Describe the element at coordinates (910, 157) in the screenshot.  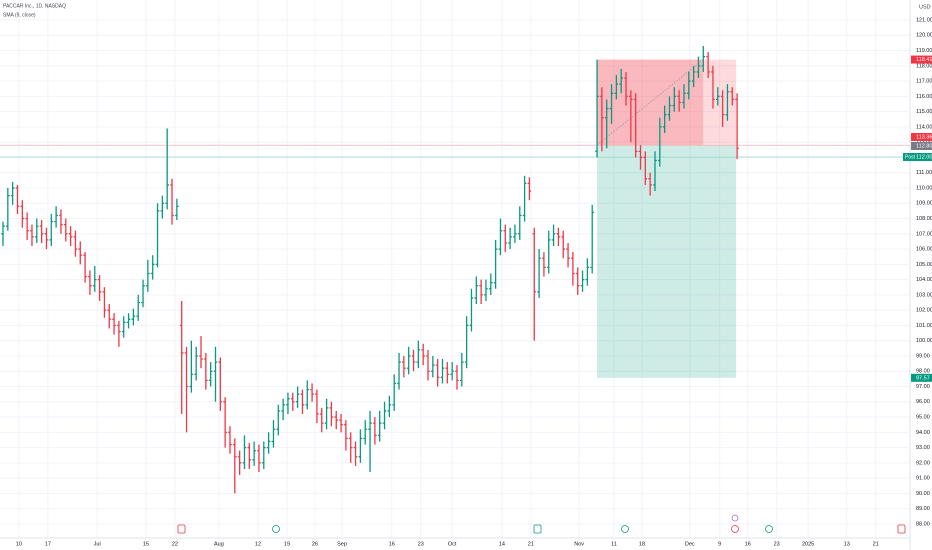
I see `post-badge-name: Post` at that location.